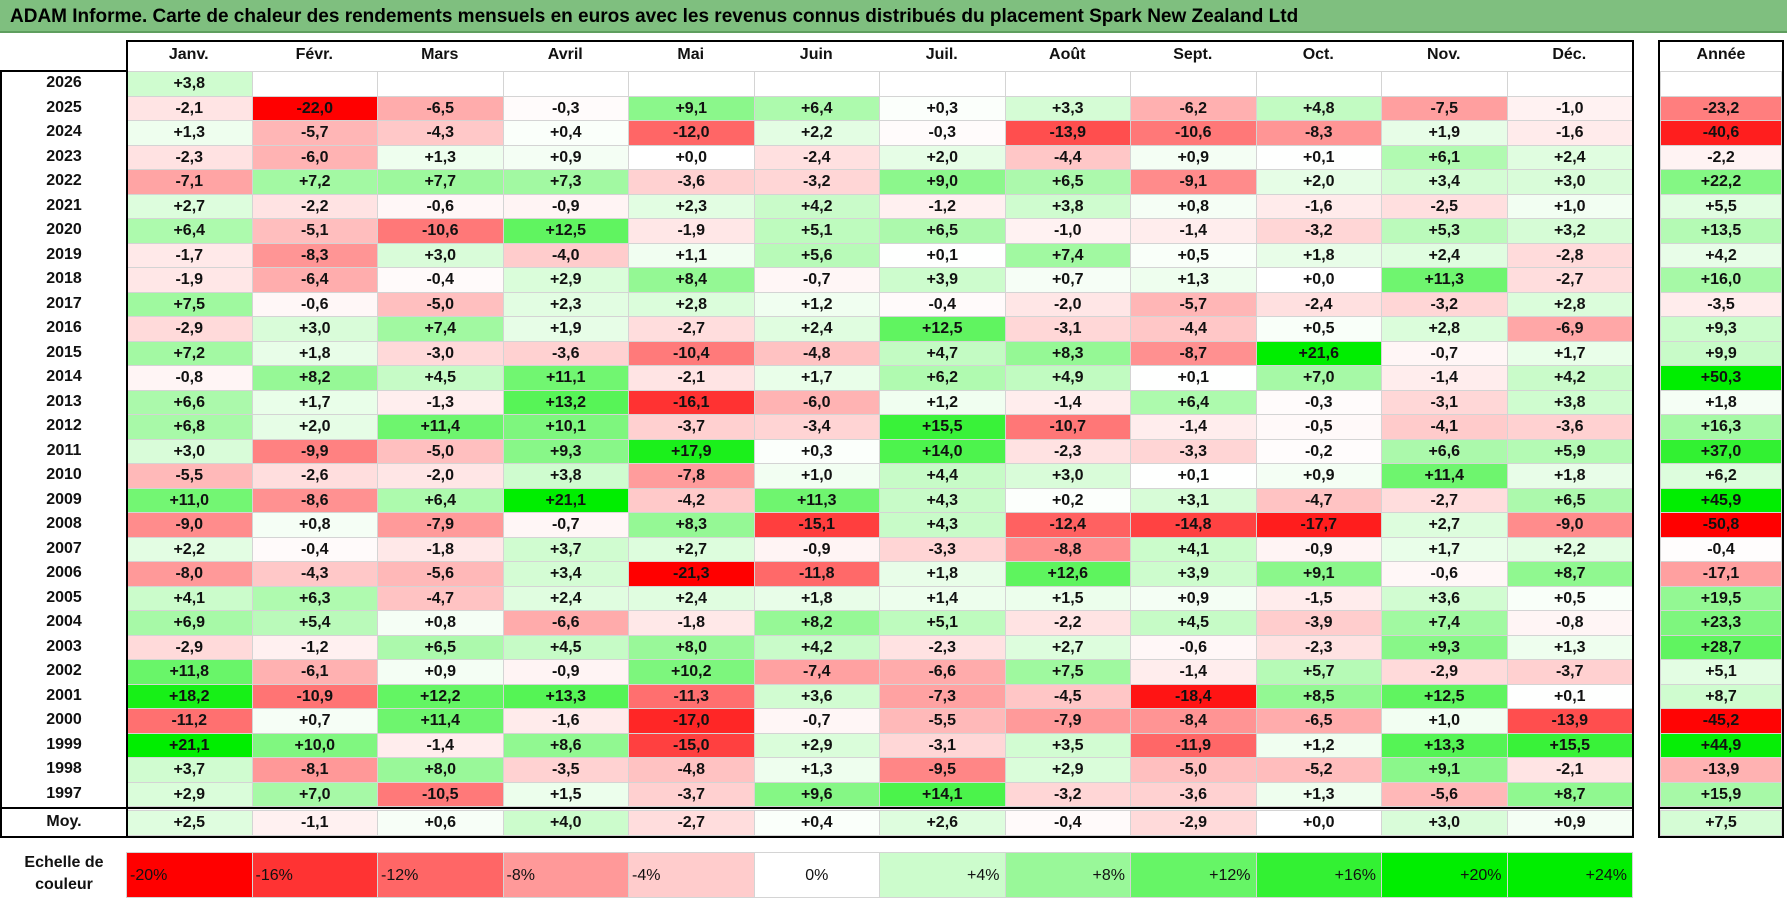 This screenshot has height=912, width=1787. I want to click on annual-total-cell: -3,5, so click(1721, 304).